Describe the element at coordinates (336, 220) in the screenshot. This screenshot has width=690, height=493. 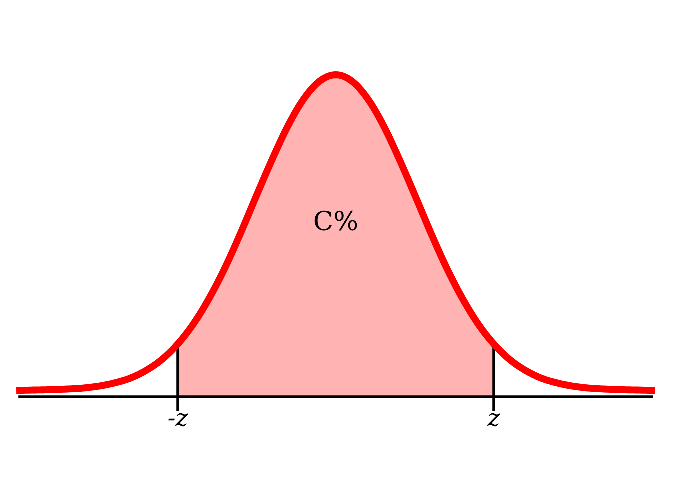
I see `annotation: C%` at that location.